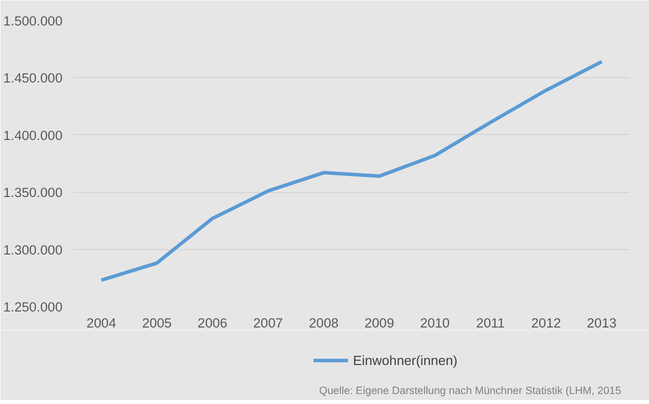 The width and height of the screenshot is (649, 404). What do you see at coordinates (33, 250) in the screenshot?
I see `y-tick-label: 1.300.000` at bounding box center [33, 250].